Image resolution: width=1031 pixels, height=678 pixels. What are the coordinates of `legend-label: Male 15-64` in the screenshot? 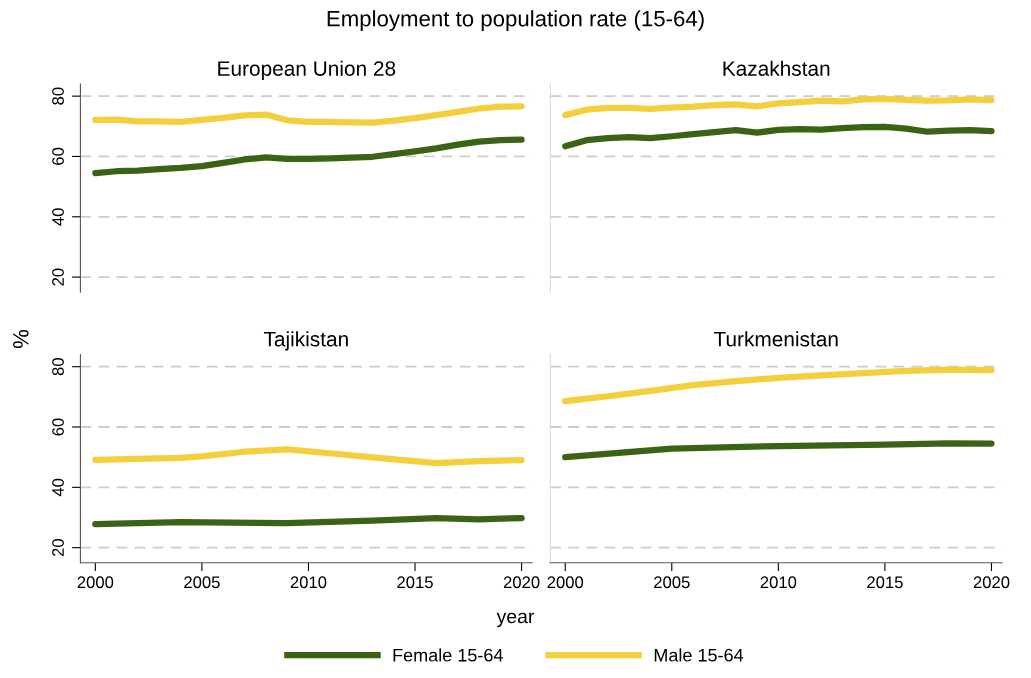 It's located at (699, 655).